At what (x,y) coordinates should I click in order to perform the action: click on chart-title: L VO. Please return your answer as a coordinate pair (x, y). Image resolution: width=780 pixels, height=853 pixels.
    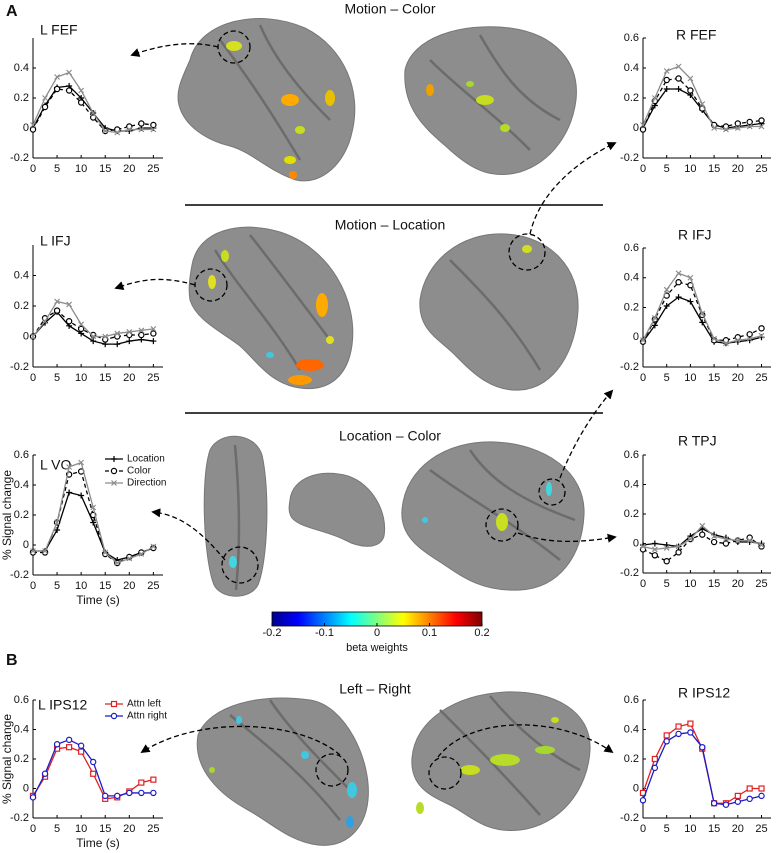
    Looking at the image, I should click on (55, 465).